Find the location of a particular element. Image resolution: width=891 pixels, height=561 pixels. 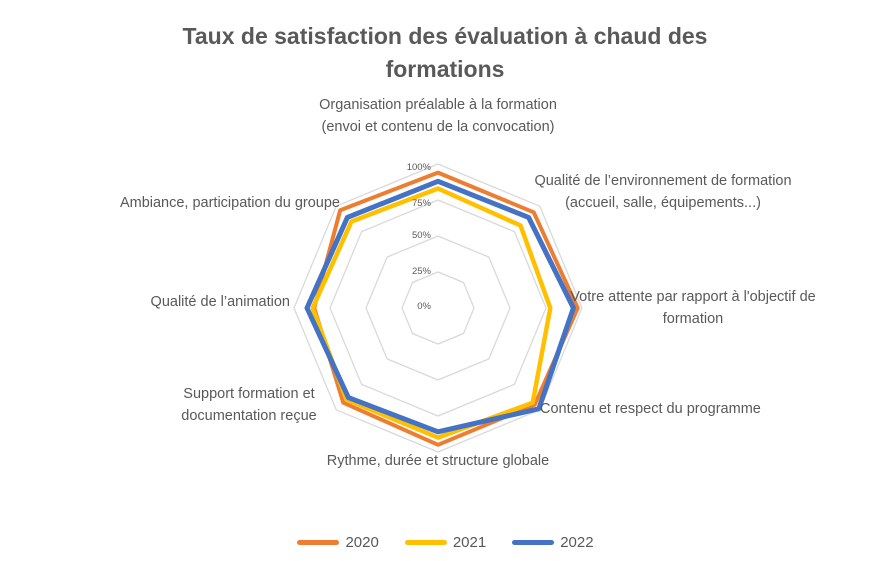

category-label-support: Support formation et documentation reçue is located at coordinates (249, 405).